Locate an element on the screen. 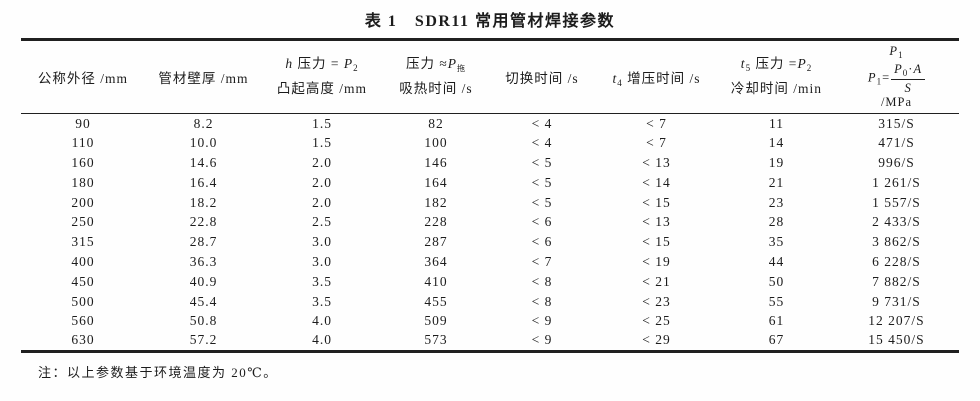  table-row: 200 18.2 2.0 182 < 5 < 15 23 1 557/S is located at coordinates (490, 203).